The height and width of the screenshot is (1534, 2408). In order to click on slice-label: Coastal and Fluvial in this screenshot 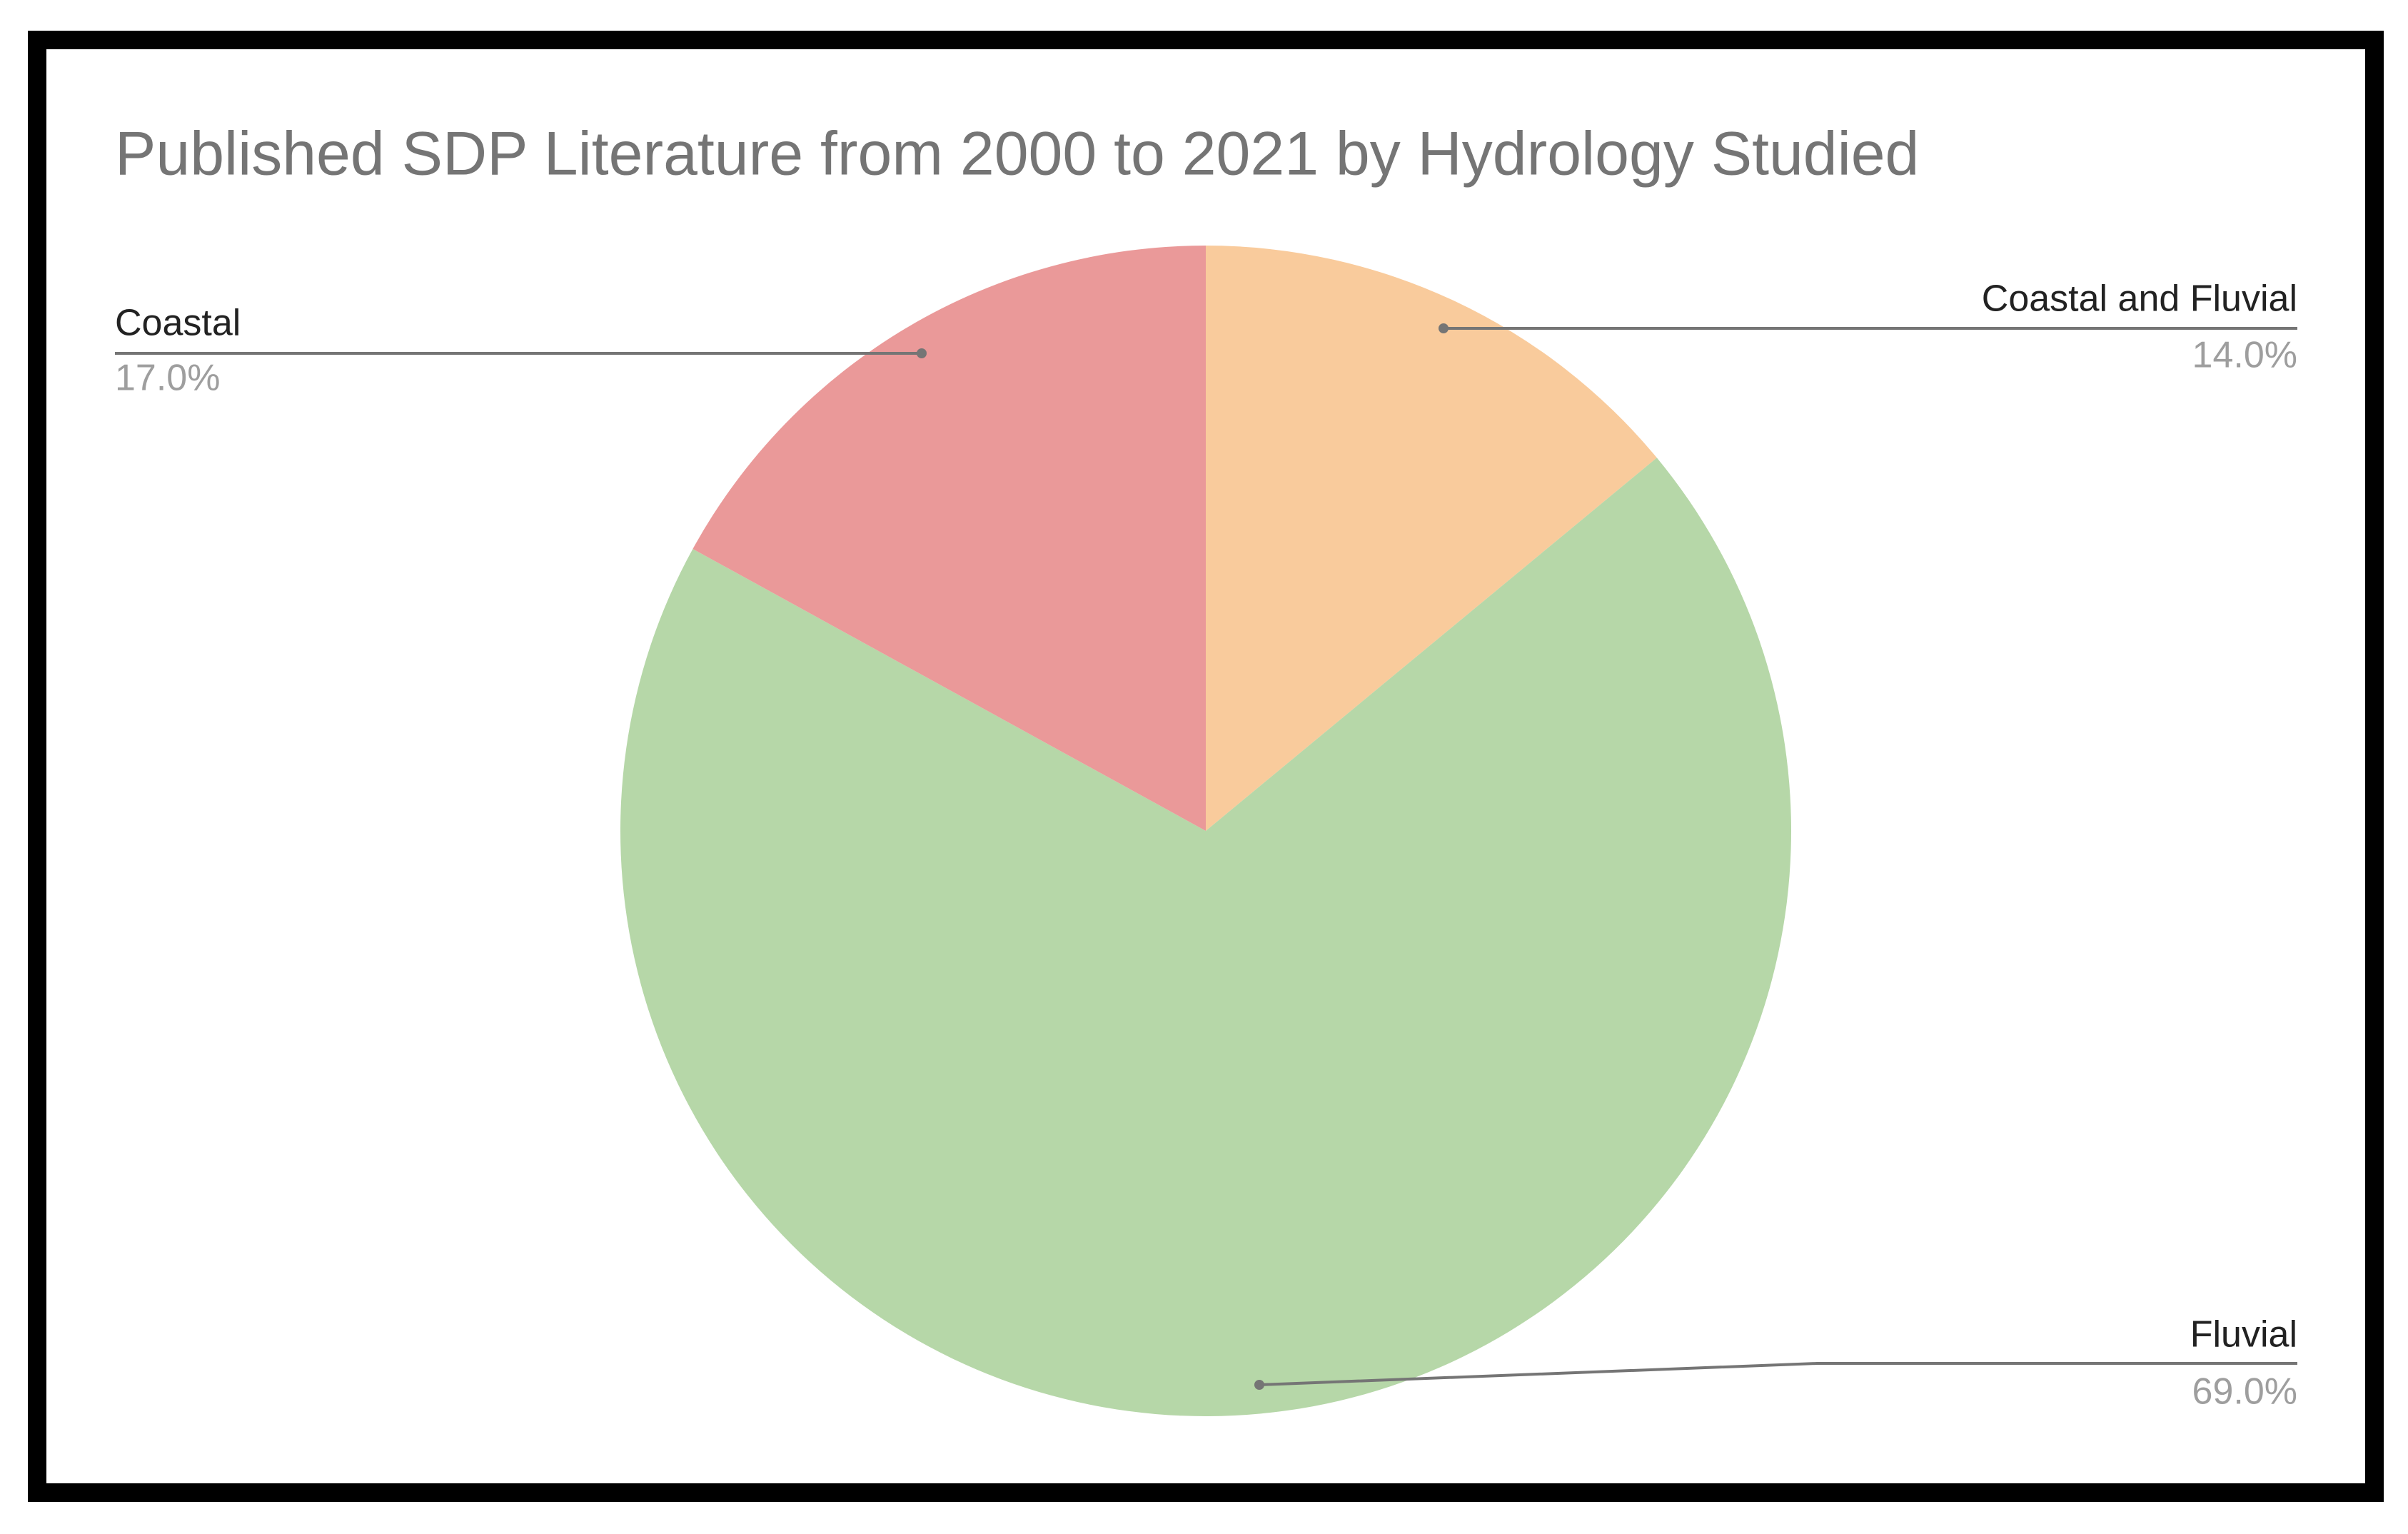, I will do `click(2139, 299)`.